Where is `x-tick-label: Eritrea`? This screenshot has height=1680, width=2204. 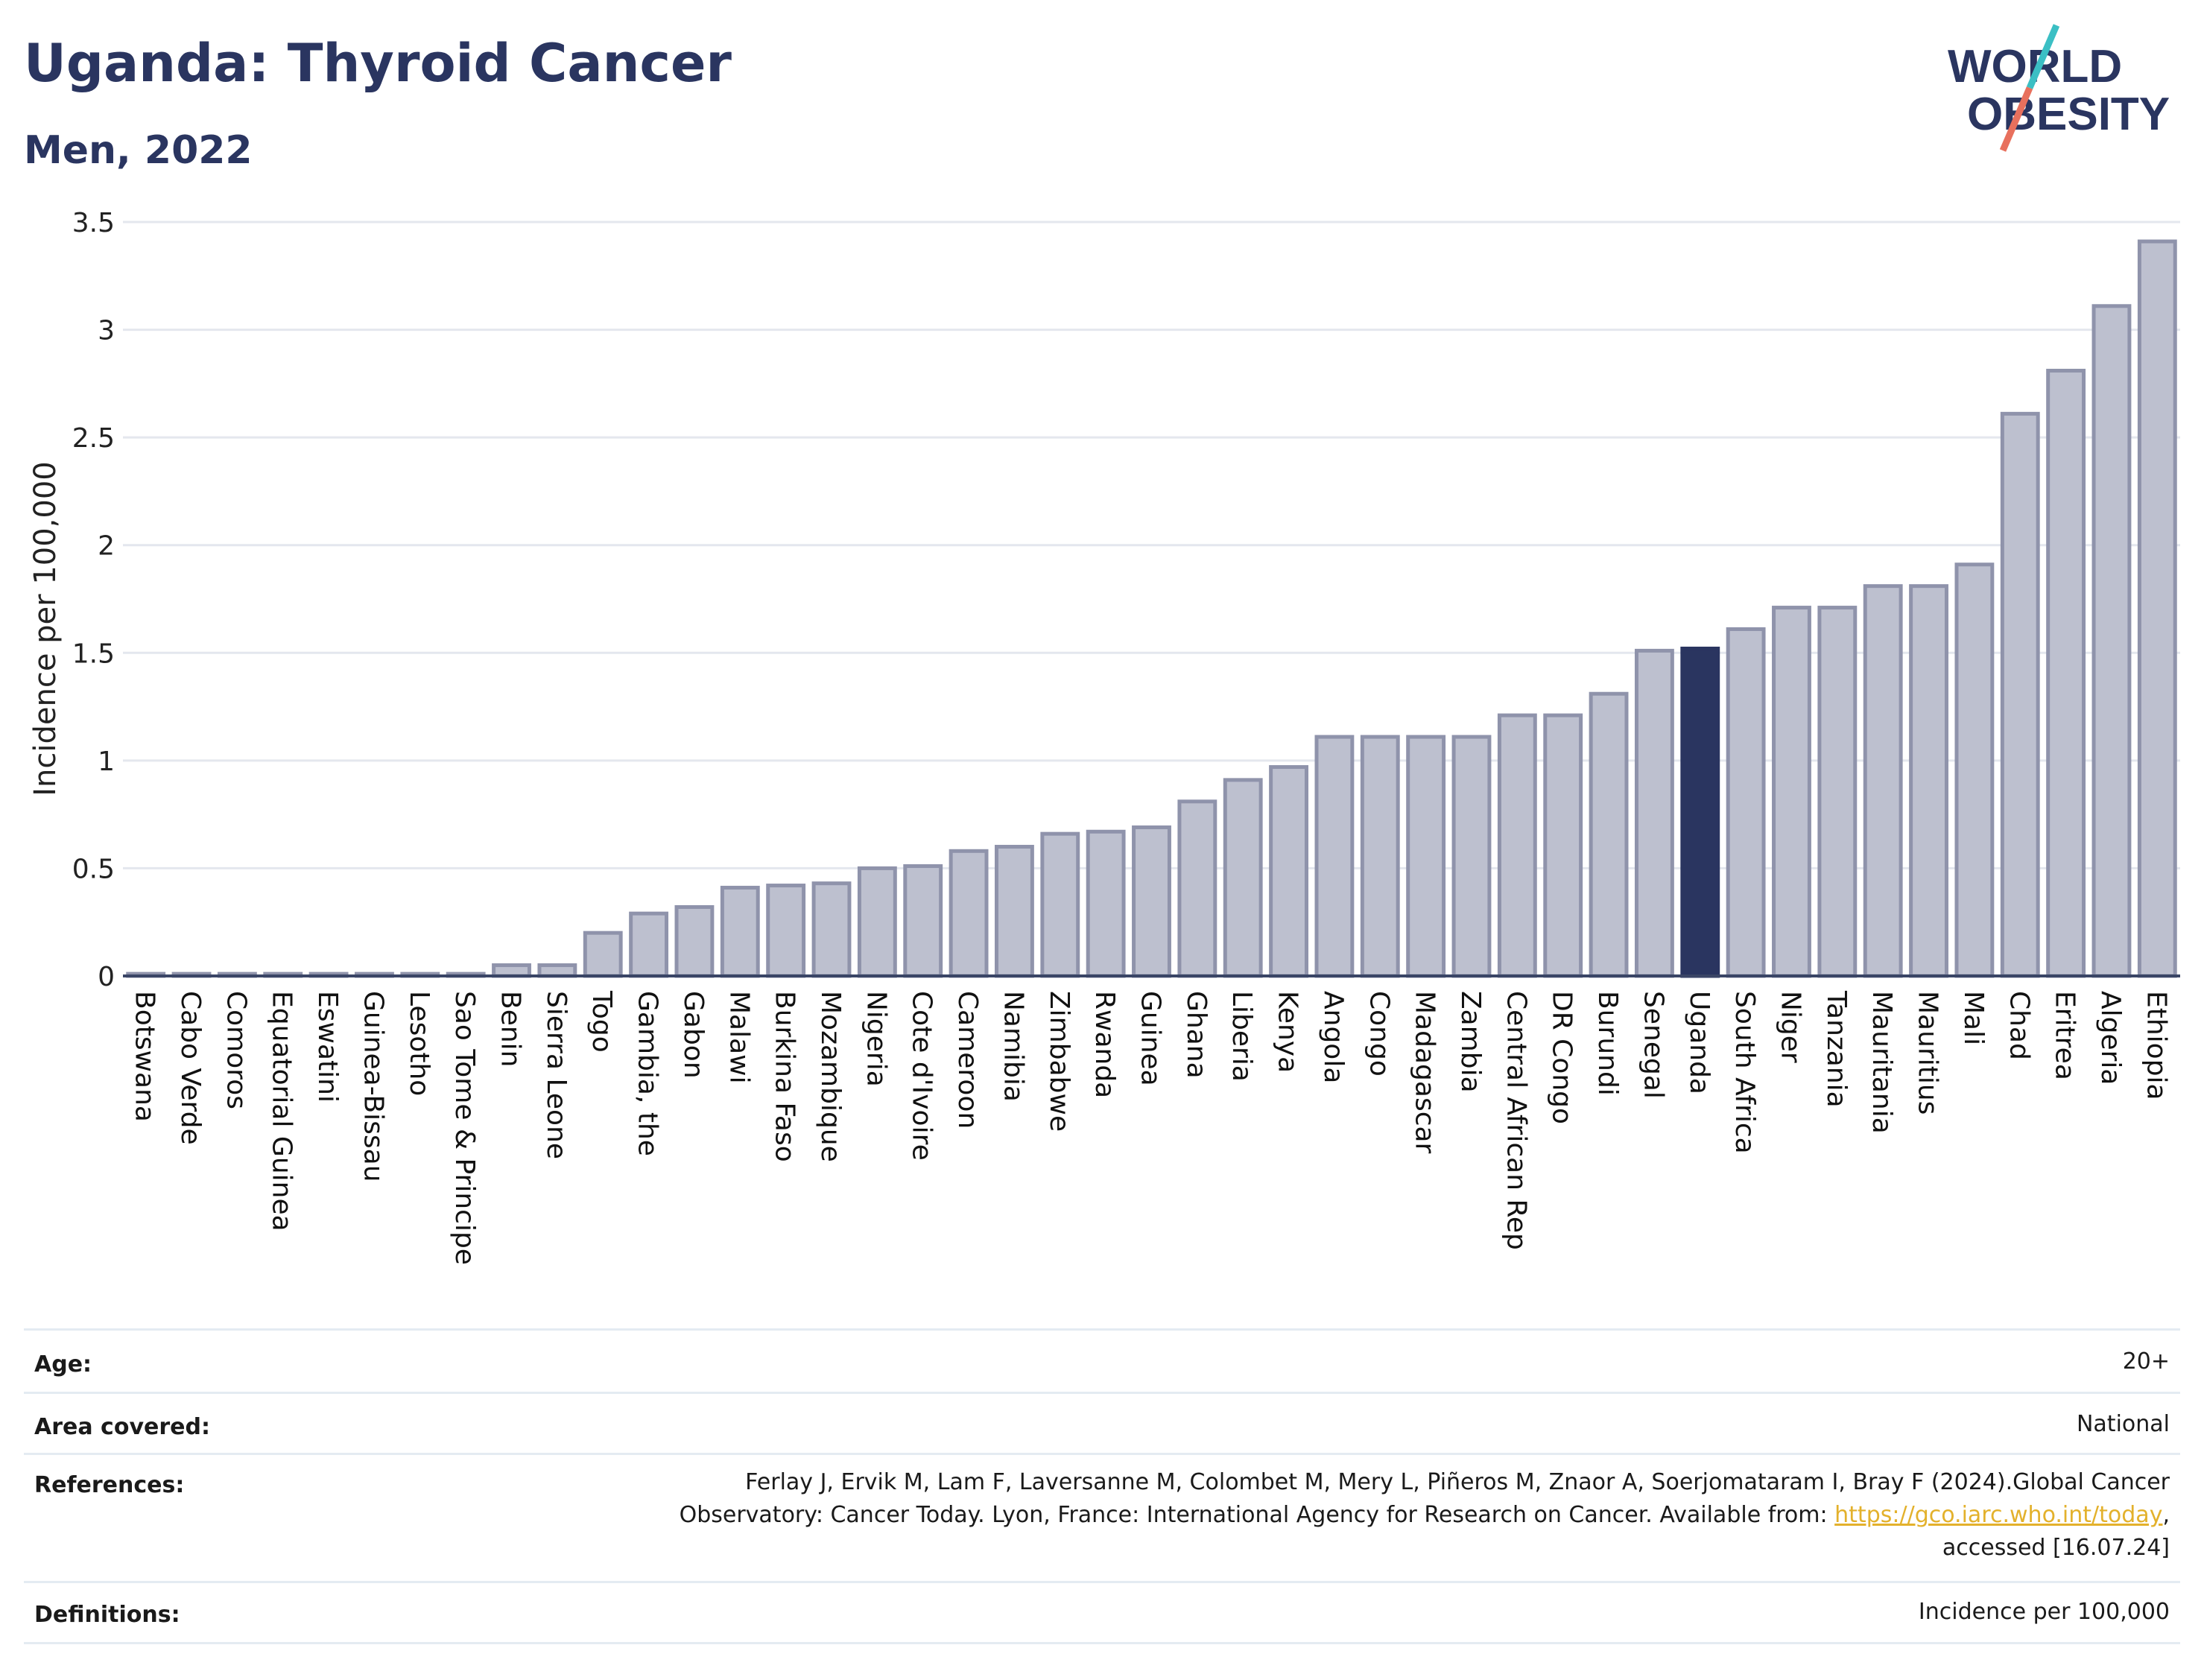 x-tick-label: Eritrea is located at coordinates (2065, 1035).